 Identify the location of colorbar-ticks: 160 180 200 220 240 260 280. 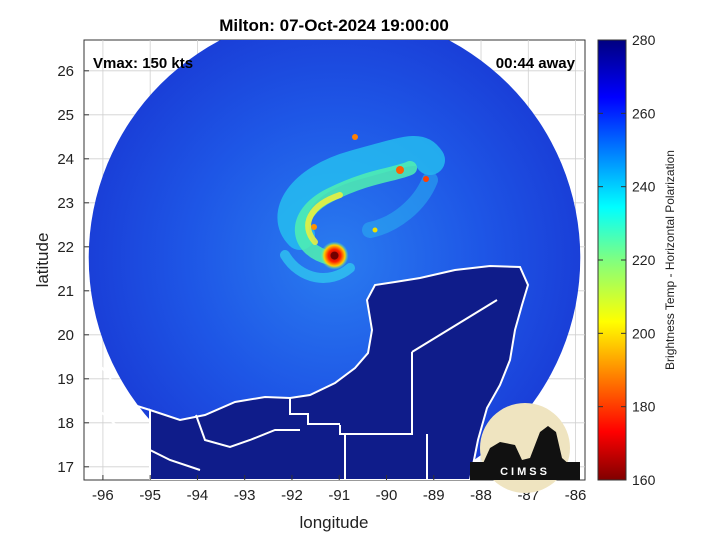
(627, 260).